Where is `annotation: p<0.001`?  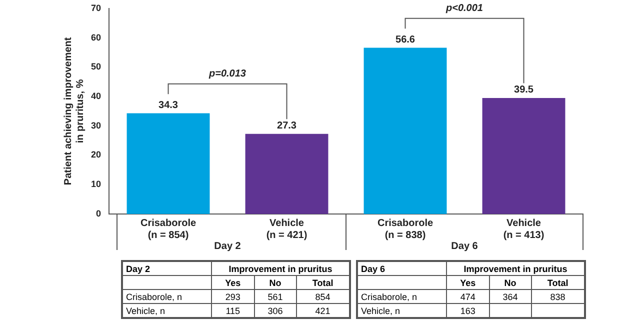 annotation: p<0.001 is located at coordinates (464, 8).